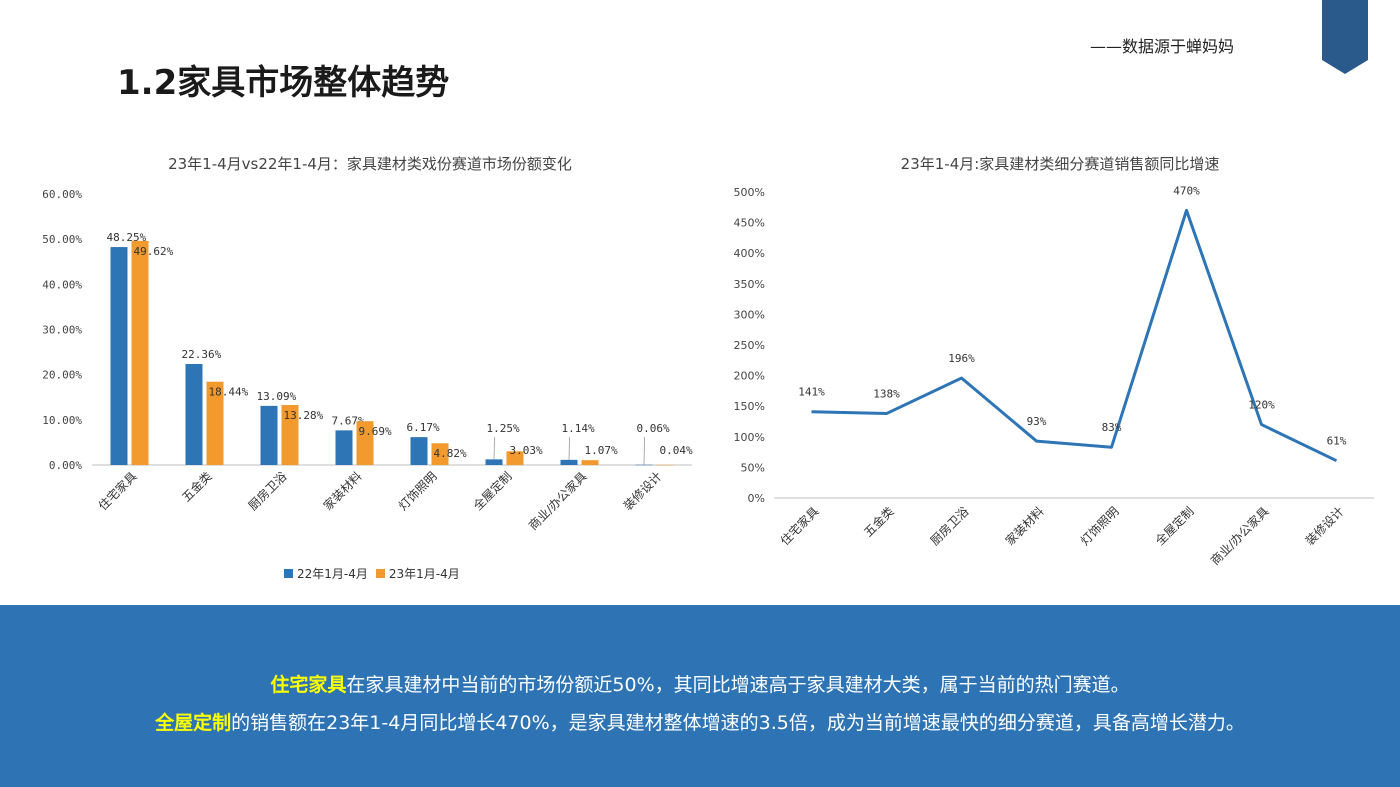 The image size is (1400, 787). What do you see at coordinates (749, 223) in the screenshot?
I see `line-y-tick-label: 450%` at bounding box center [749, 223].